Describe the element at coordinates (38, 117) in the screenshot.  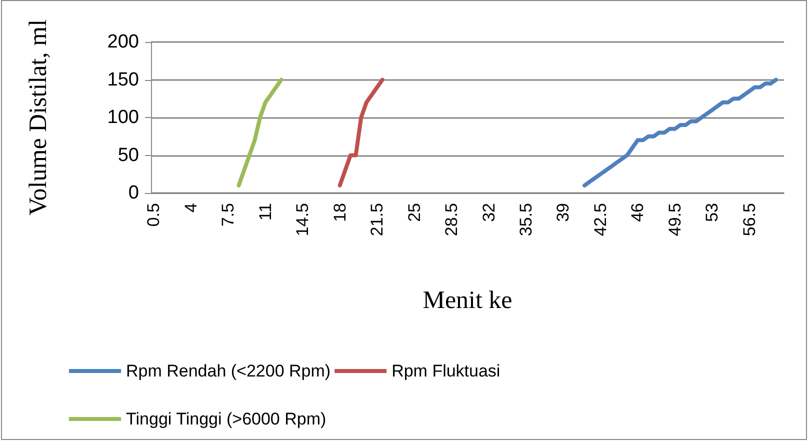
I see `y-axis-title: Volume Distilat, ml` at that location.